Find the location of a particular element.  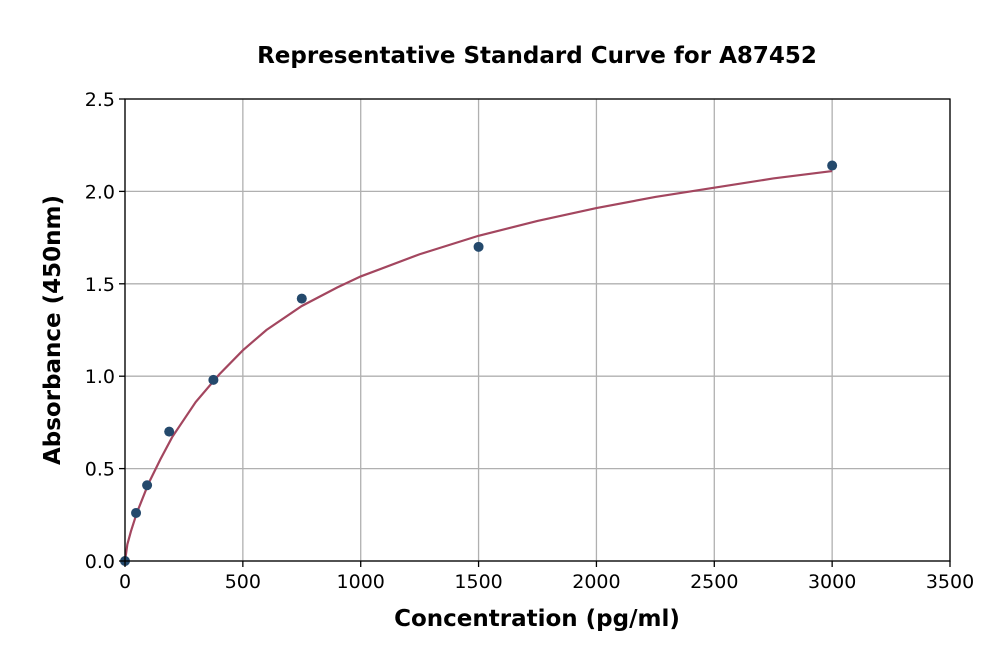

x-tick-label: 3500 is located at coordinates (950, 582).